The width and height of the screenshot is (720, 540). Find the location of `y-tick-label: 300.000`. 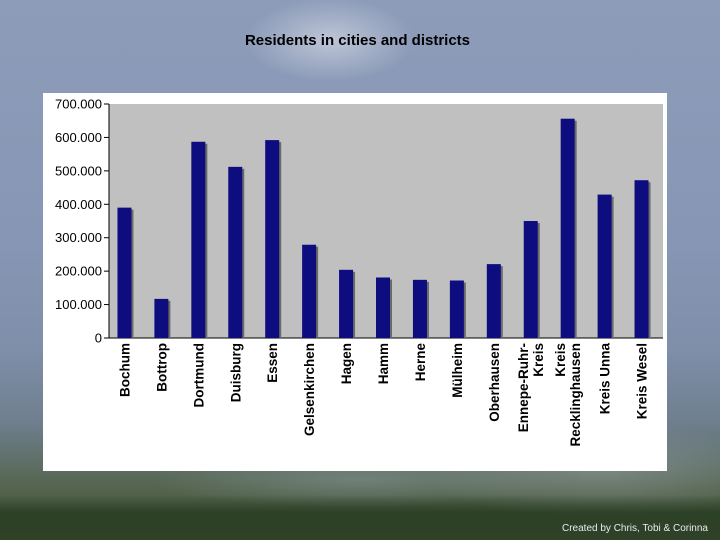

y-tick-label: 300.000 is located at coordinates (78, 237).